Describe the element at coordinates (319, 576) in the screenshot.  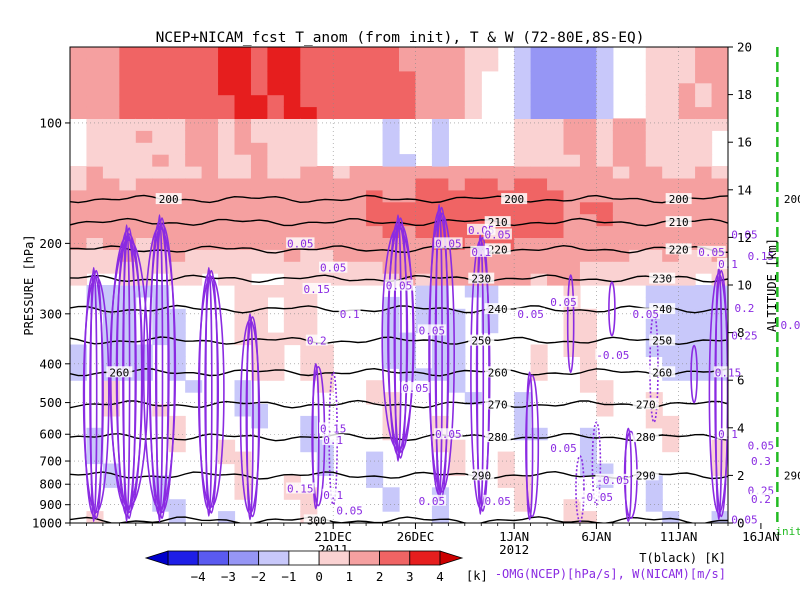
I see `colorbar-tick-label: 0` at that location.